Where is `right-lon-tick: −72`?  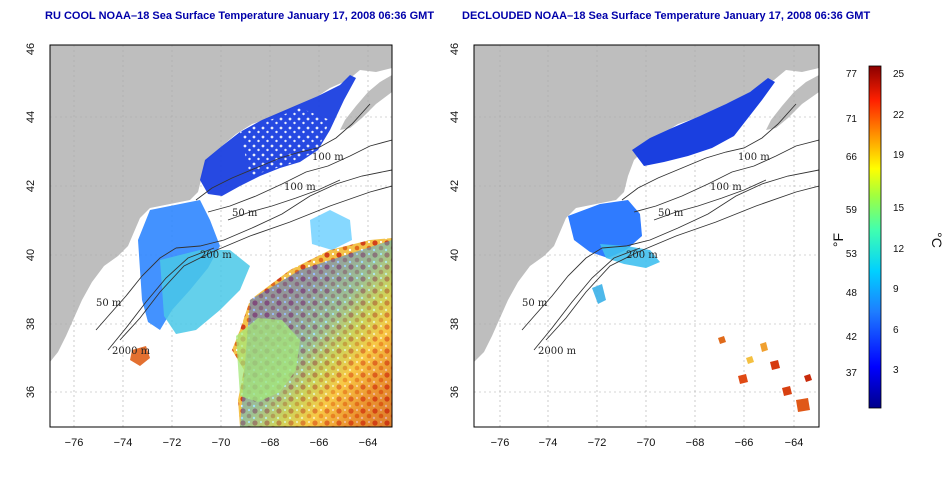
right-lon-tick: −72 is located at coordinates (597, 443).